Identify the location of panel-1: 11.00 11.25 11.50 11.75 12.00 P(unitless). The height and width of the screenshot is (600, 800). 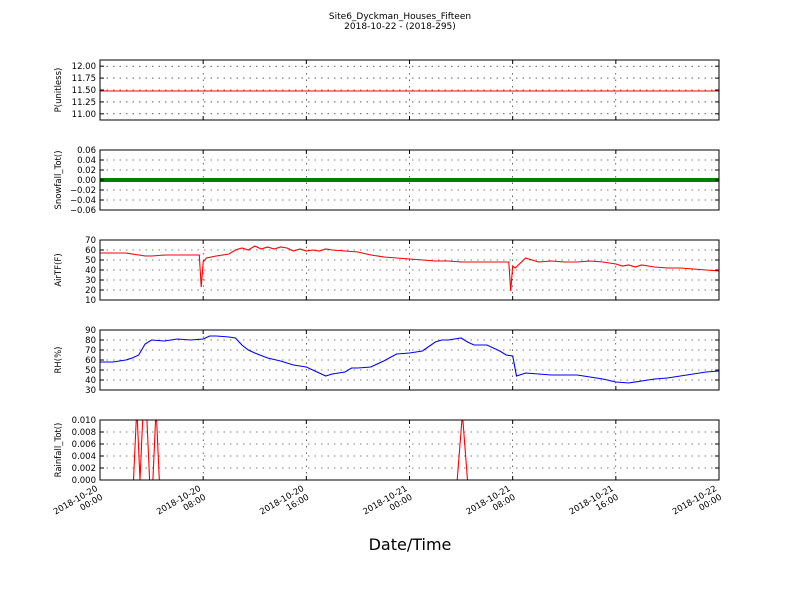
(387, 90).